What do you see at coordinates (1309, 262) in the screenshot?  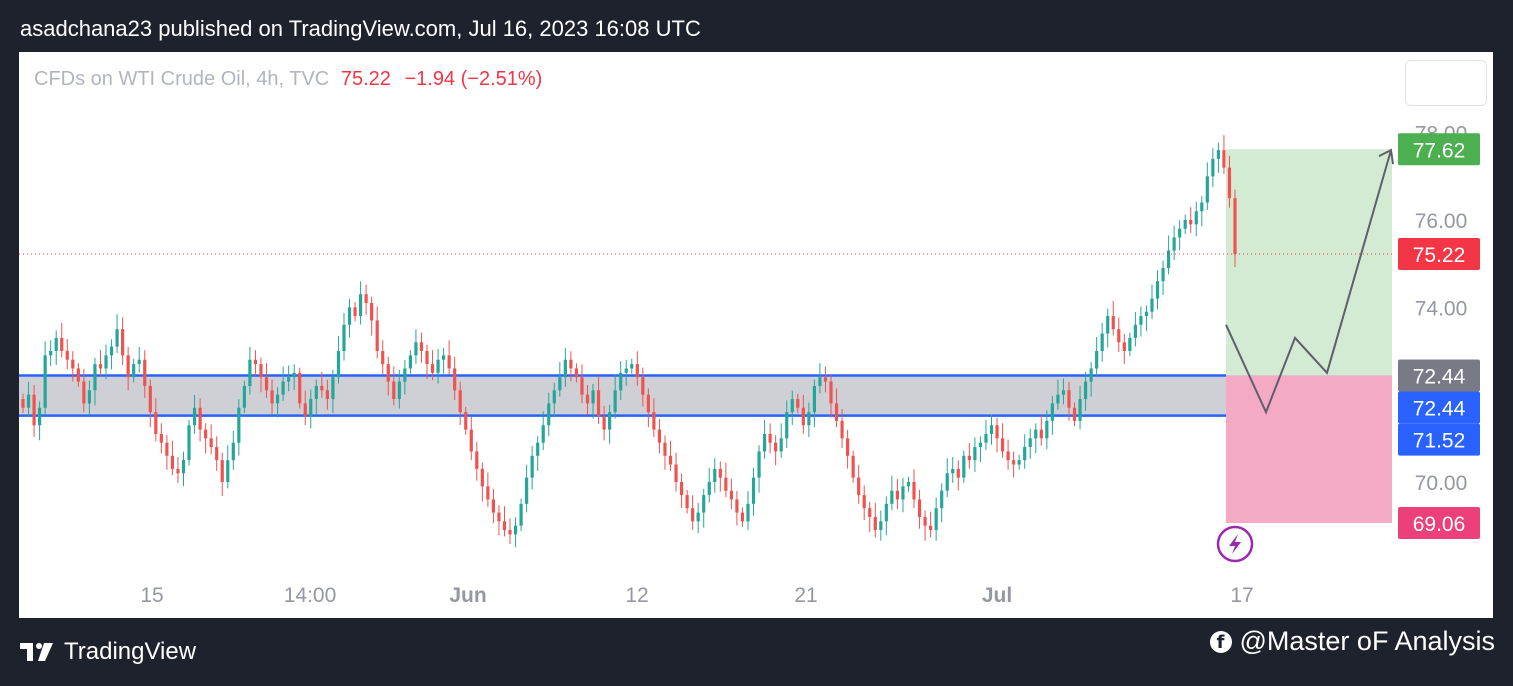 I see `profit-zone` at bounding box center [1309, 262].